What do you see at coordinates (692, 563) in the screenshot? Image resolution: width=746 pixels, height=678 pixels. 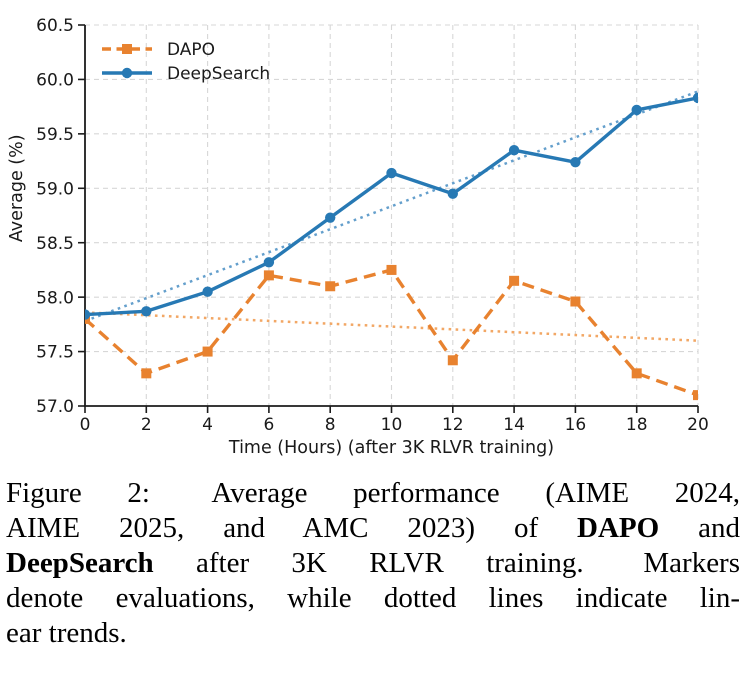 I see `caption-text: Markers` at bounding box center [692, 563].